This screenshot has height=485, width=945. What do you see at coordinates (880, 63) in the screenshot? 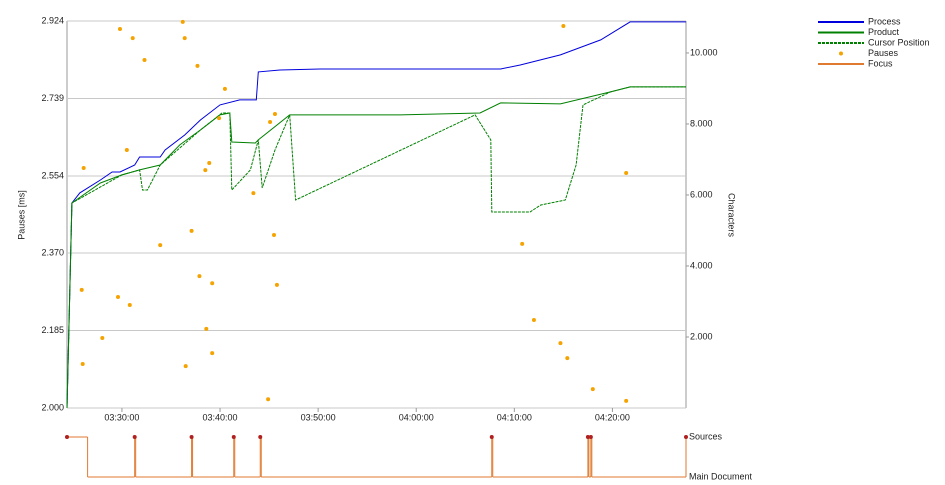
I see `legend-label: Focus` at bounding box center [880, 63].